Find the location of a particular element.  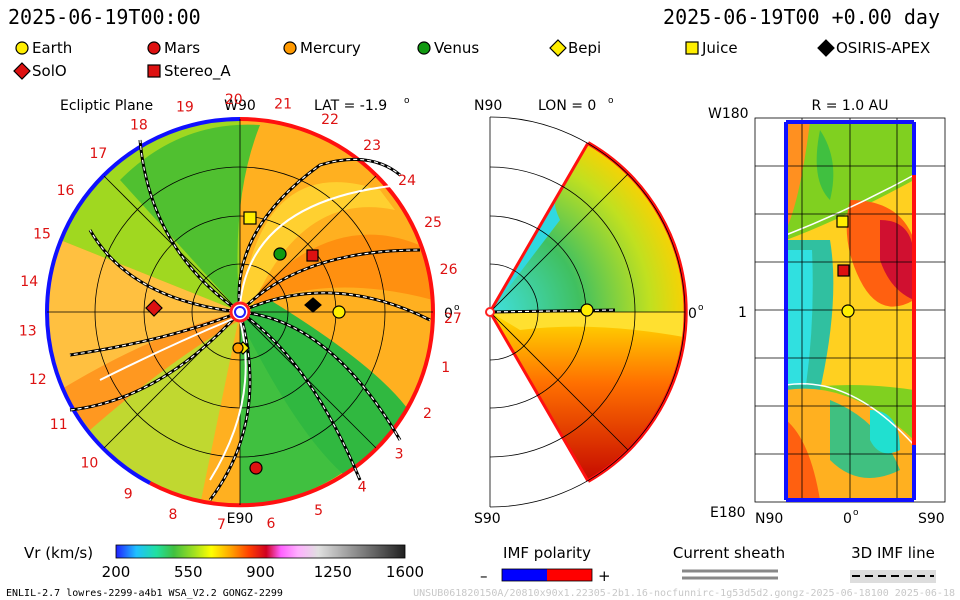

legend-label: SolO is located at coordinates (49, 71).